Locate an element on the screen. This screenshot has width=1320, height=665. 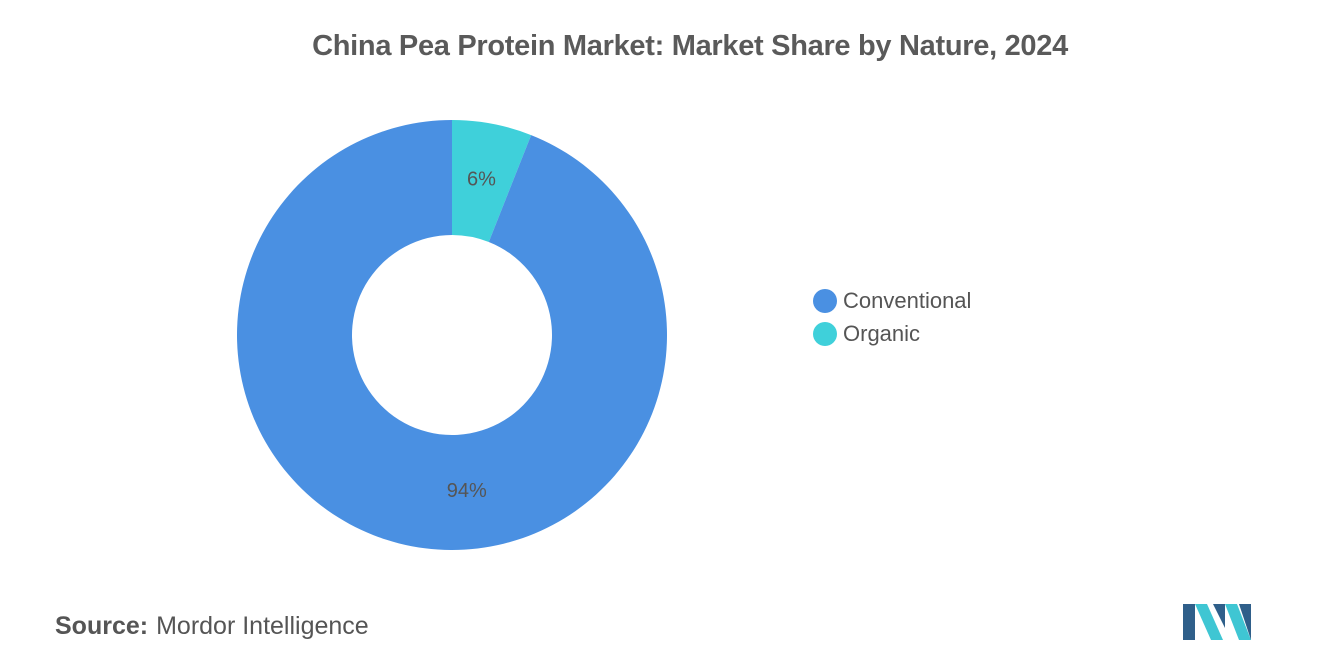
data-label-organic: 6% is located at coordinates (481, 180).